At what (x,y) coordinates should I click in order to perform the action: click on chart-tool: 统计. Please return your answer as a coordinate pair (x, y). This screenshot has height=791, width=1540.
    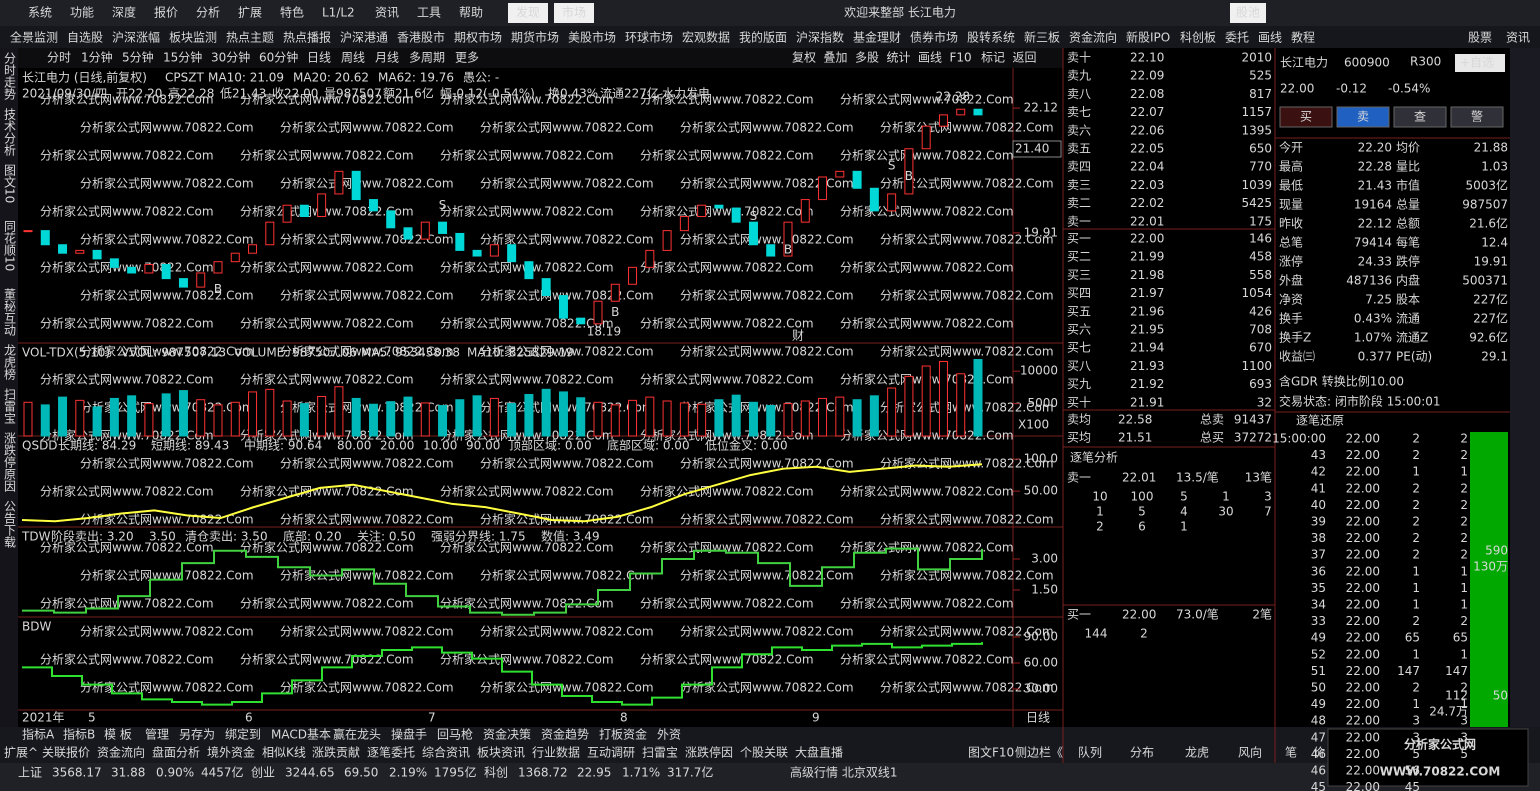
    Looking at the image, I should click on (899, 58).